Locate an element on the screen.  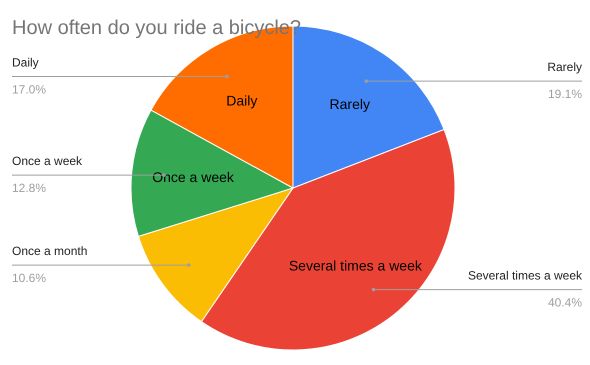
data-label: 40.4% is located at coordinates (565, 303).